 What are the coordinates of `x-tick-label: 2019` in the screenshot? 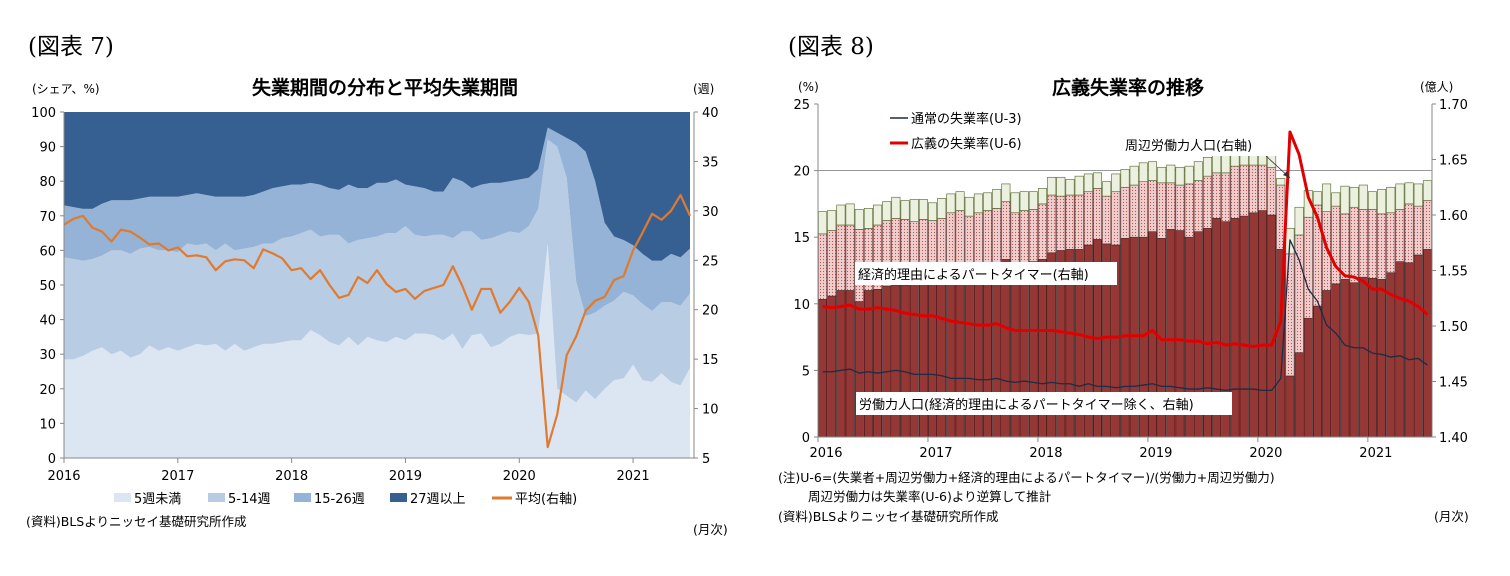 It's located at (1155, 453).